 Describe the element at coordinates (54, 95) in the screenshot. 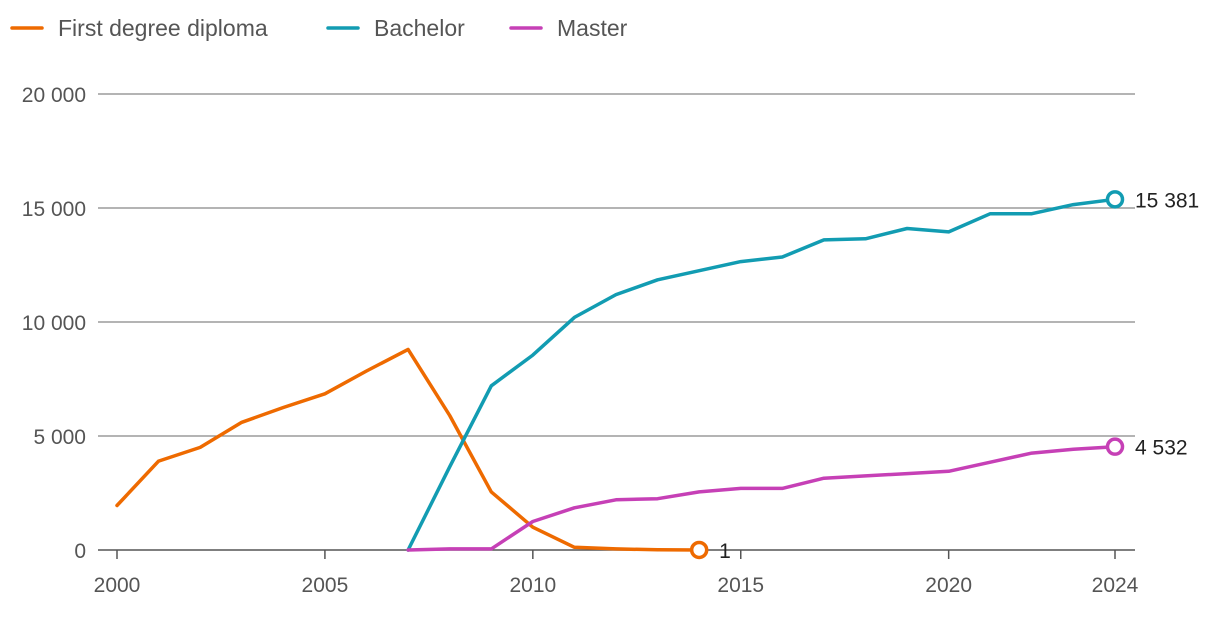

I see `y-tick-label: 20 000` at that location.